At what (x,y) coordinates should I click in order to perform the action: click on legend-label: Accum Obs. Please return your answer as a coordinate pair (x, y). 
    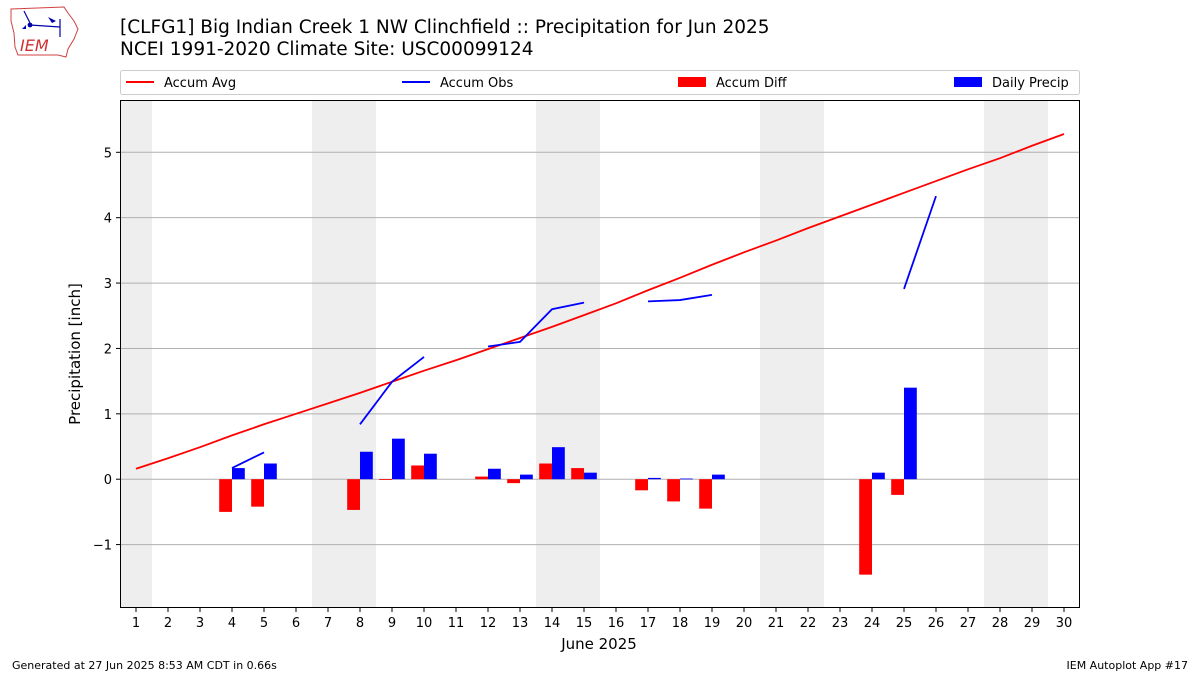
    Looking at the image, I should click on (476, 83).